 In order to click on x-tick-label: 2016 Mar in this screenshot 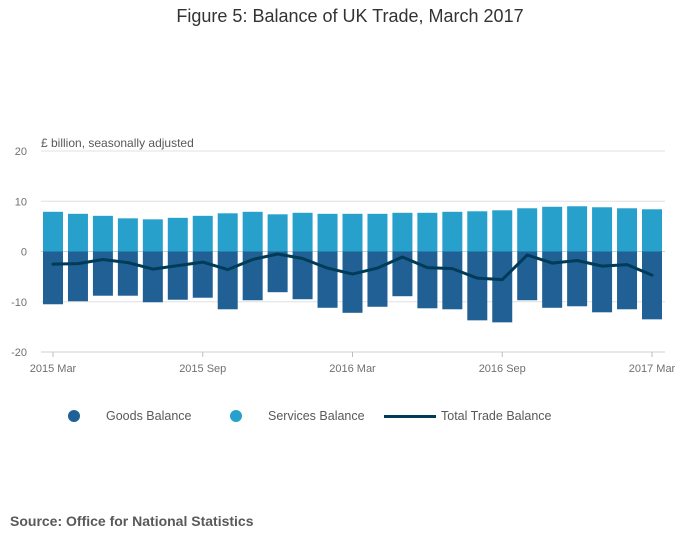, I will do `click(352, 369)`.